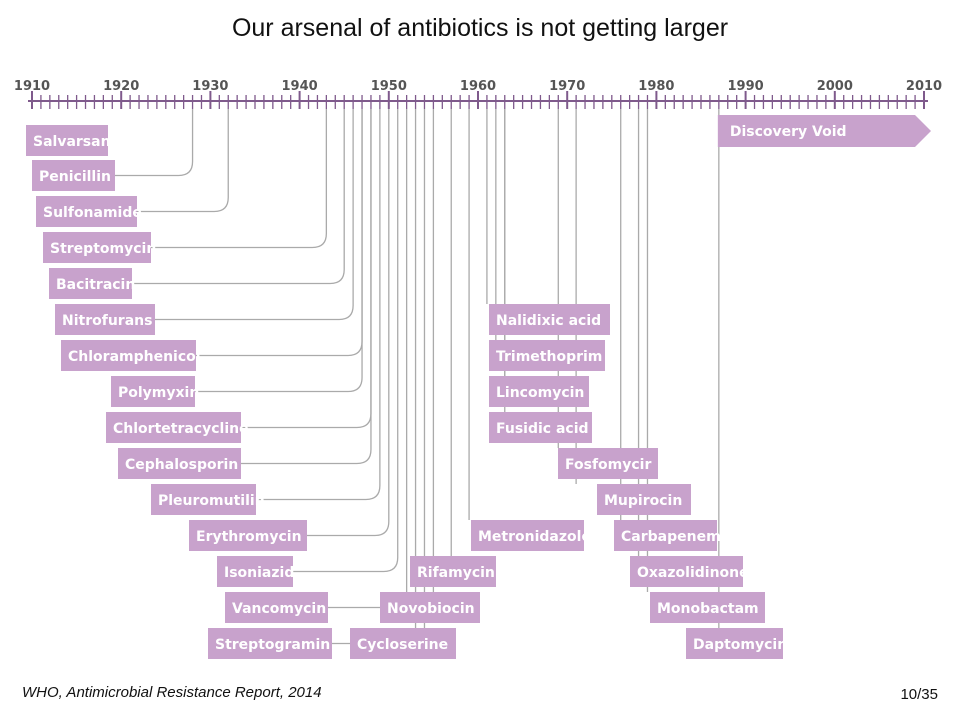  Describe the element at coordinates (746, 86) in the screenshot. I see `year-label: 1990` at that location.